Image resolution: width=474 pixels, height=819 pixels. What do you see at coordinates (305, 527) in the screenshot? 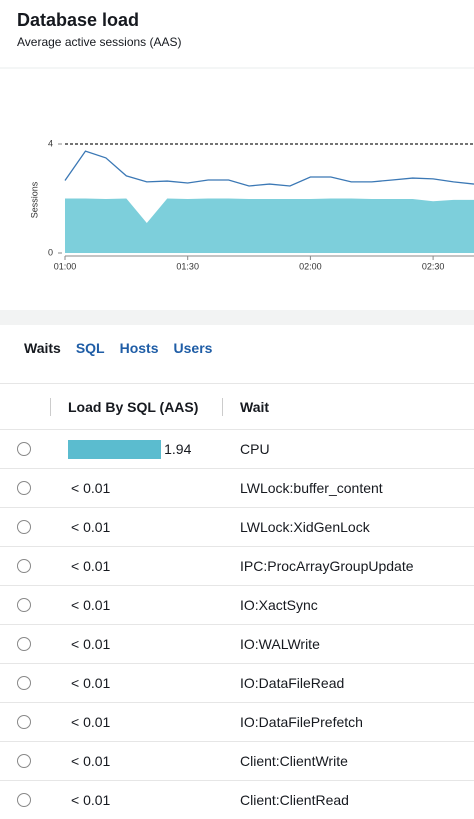
I see `wait-name: LWLock:XidGenLock` at bounding box center [305, 527].